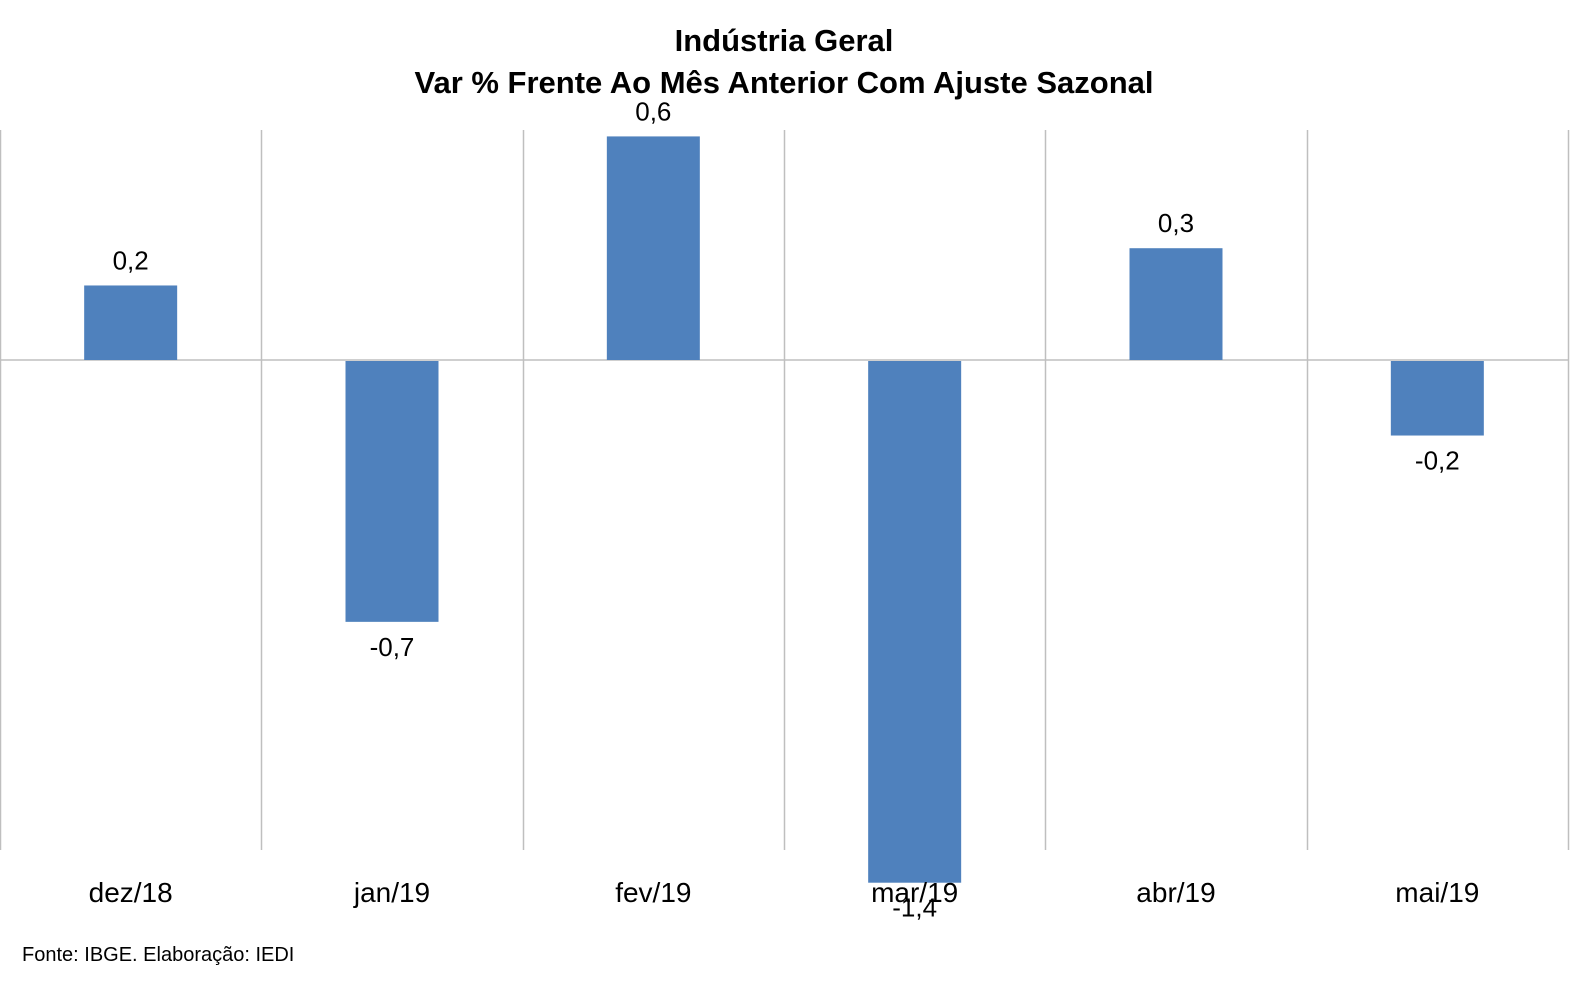  Describe the element at coordinates (158, 955) in the screenshot. I see `source-note: Fonte: IBGE. Elaboração: IEDI` at that location.